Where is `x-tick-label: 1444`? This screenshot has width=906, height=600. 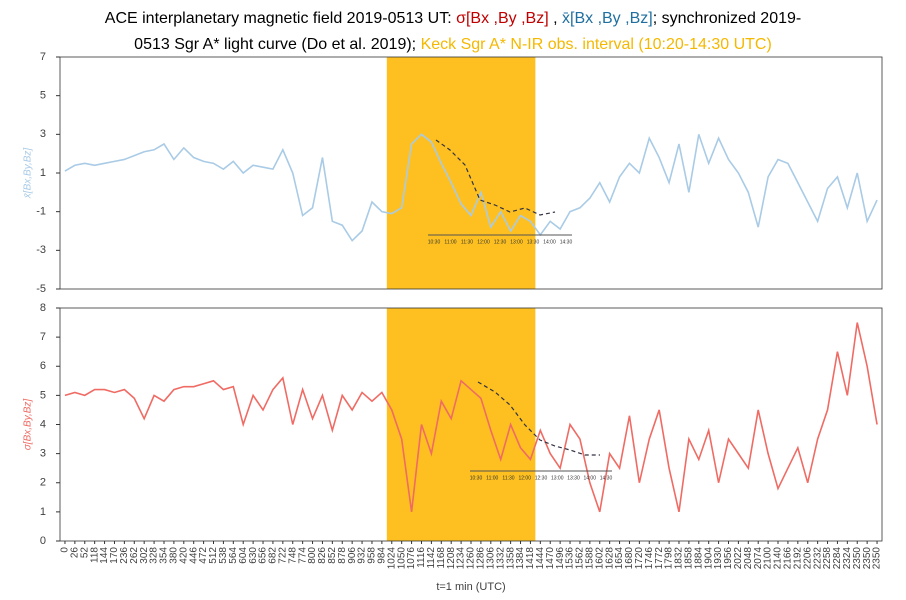
x-tick-label: 1444 is located at coordinates (540, 558).